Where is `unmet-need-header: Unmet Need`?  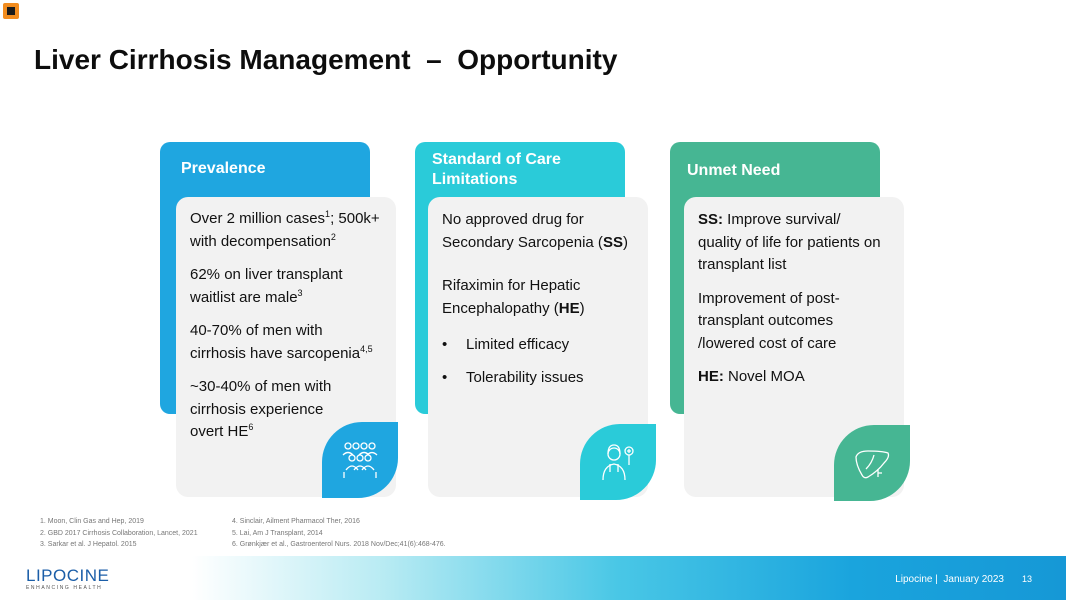 unmet-need-header: Unmet Need is located at coordinates (734, 170).